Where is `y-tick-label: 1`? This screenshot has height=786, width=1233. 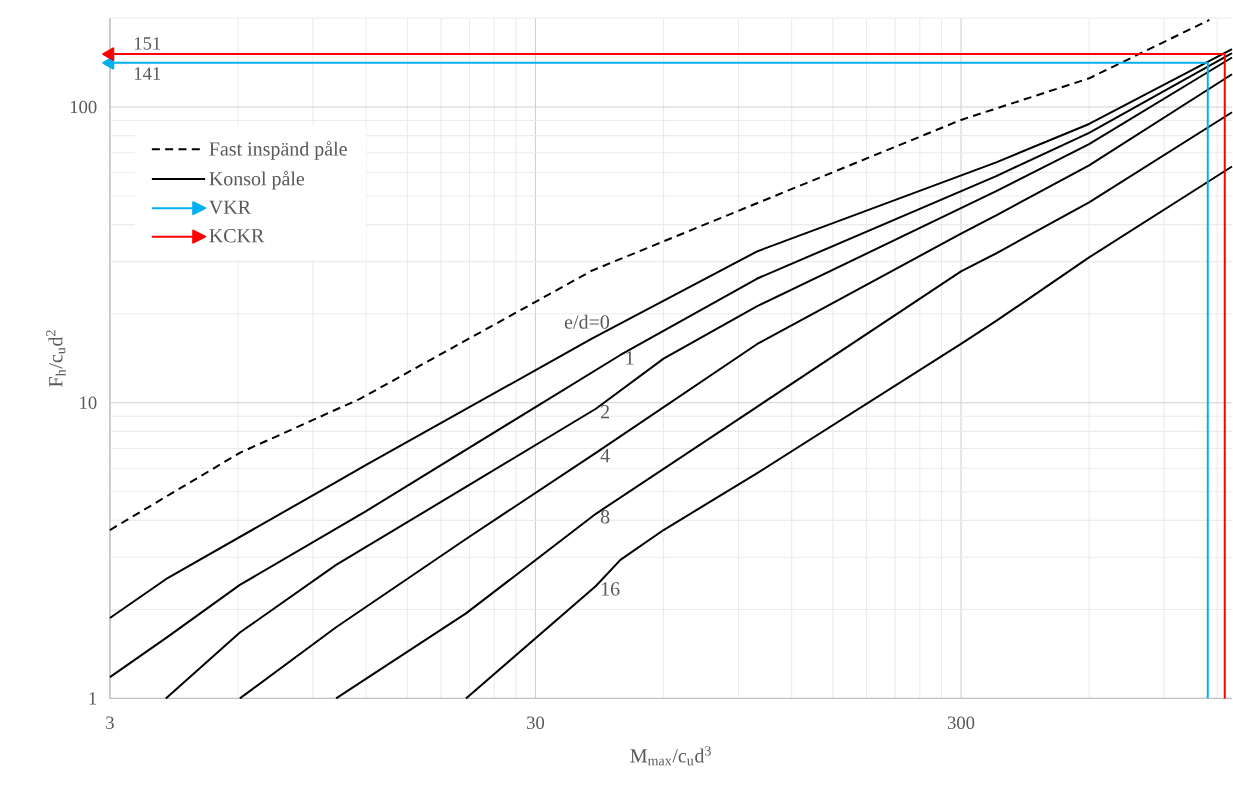 y-tick-label: 1 is located at coordinates (93, 698).